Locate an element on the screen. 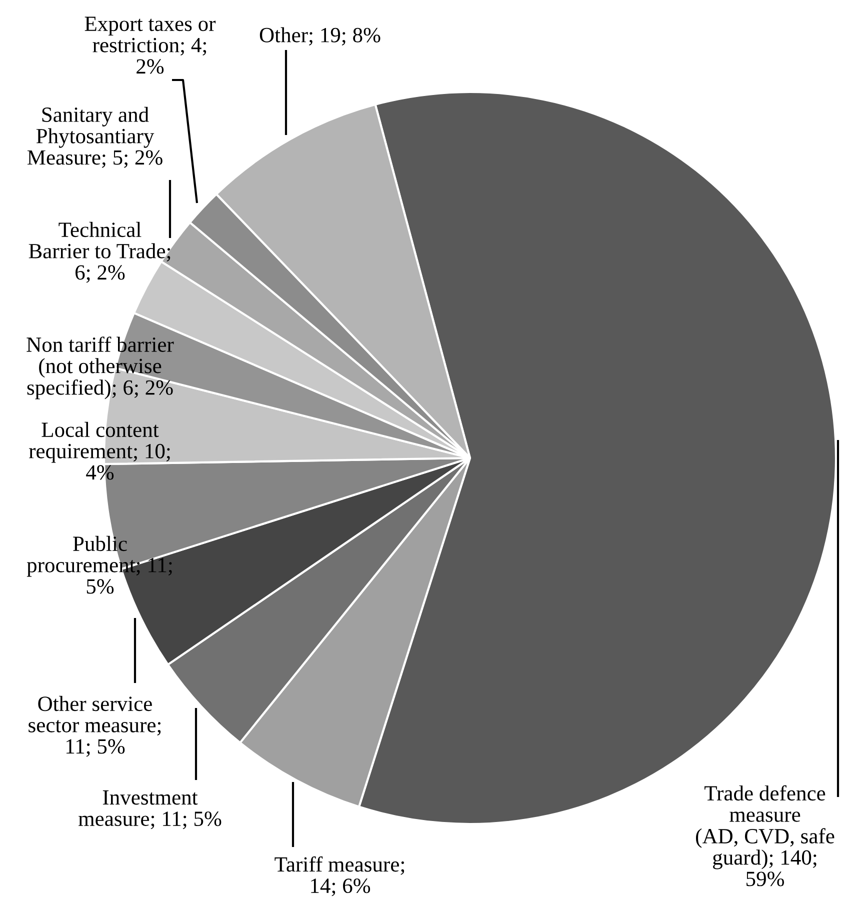 The height and width of the screenshot is (902, 864). slice-label: Export taxes or restriction; 4; 2% is located at coordinates (150, 45).